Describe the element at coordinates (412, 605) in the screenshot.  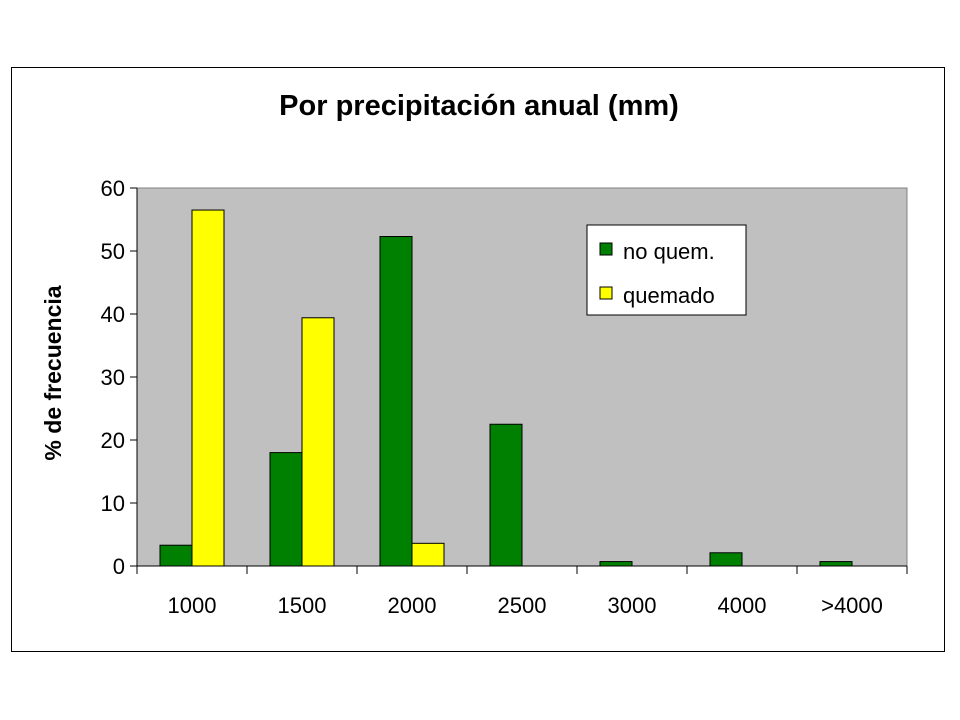
I see `x-tick-label-2000: 2000` at that location.